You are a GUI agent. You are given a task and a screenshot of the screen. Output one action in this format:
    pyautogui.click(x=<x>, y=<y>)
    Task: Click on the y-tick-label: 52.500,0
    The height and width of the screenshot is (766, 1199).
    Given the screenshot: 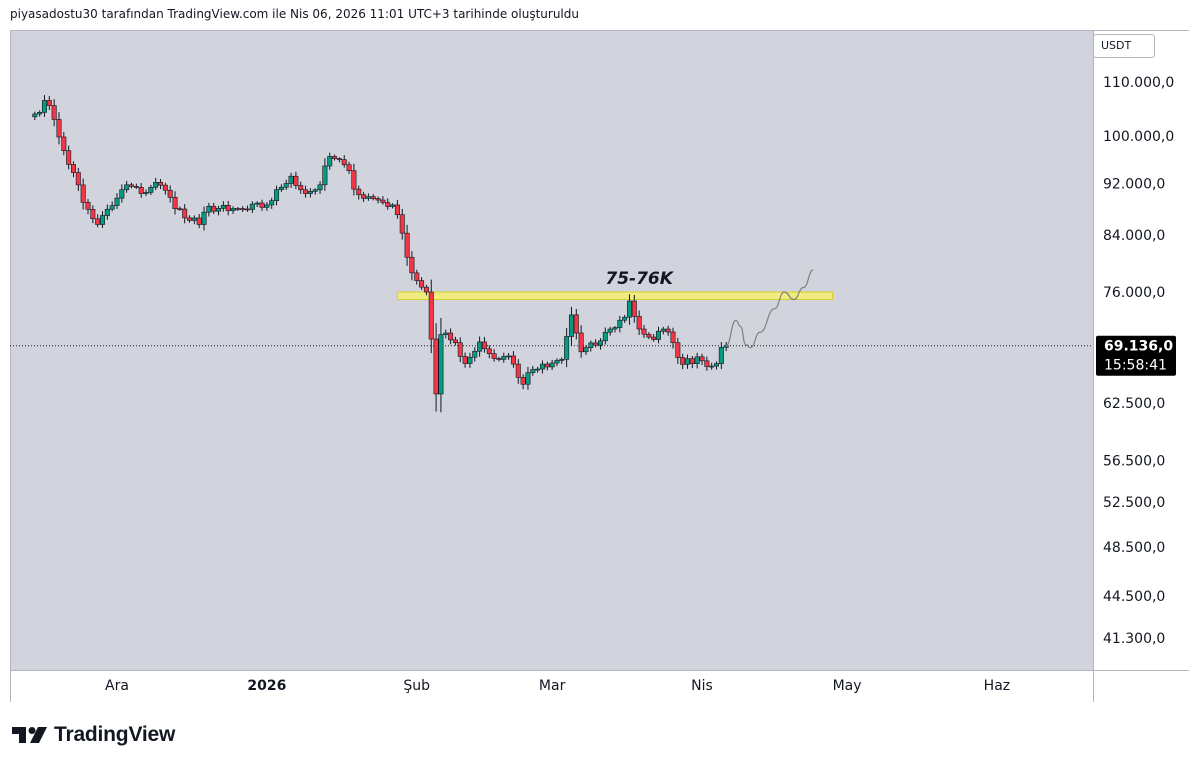 What is the action you would take?
    pyautogui.click(x=1134, y=503)
    